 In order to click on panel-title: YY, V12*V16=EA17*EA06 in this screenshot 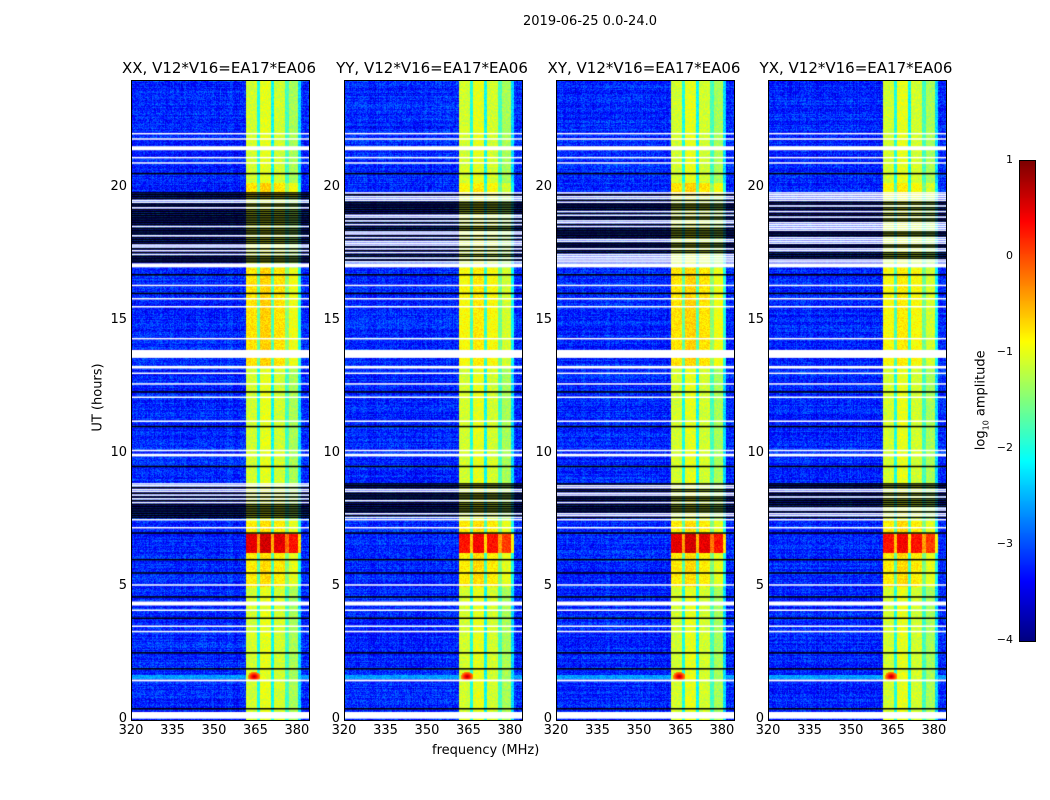, I will do `click(432, 68)`.